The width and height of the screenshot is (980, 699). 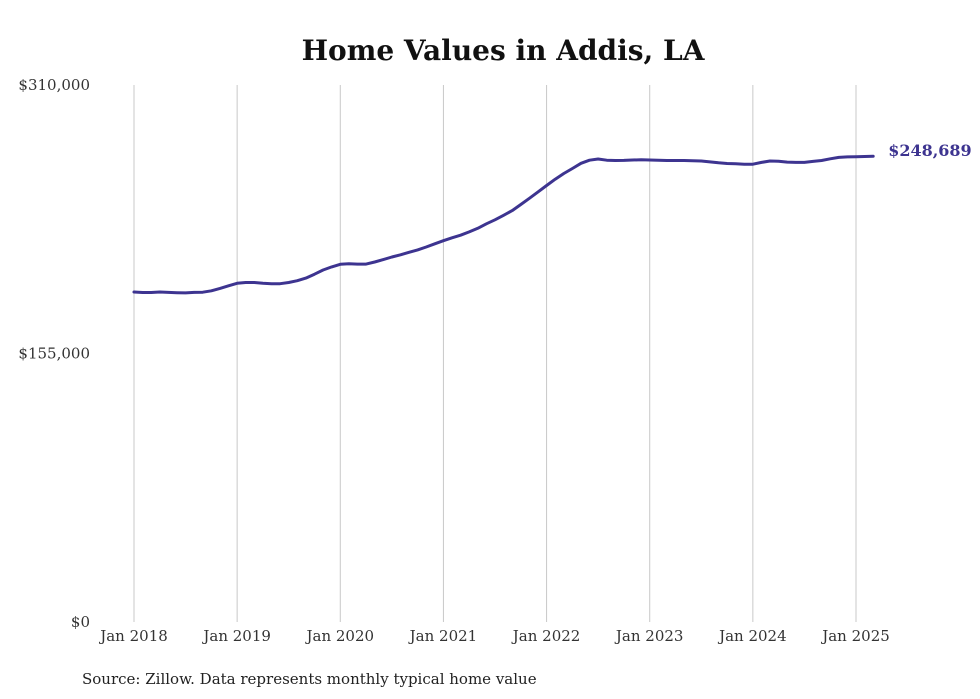 I want to click on x-tick-label: Jan 2023, so click(x=649, y=636).